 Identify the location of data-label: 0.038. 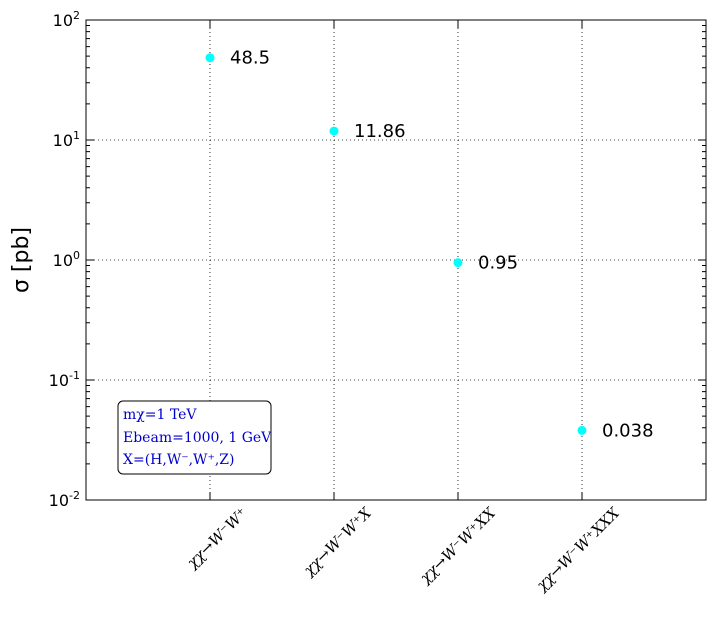
(628, 430).